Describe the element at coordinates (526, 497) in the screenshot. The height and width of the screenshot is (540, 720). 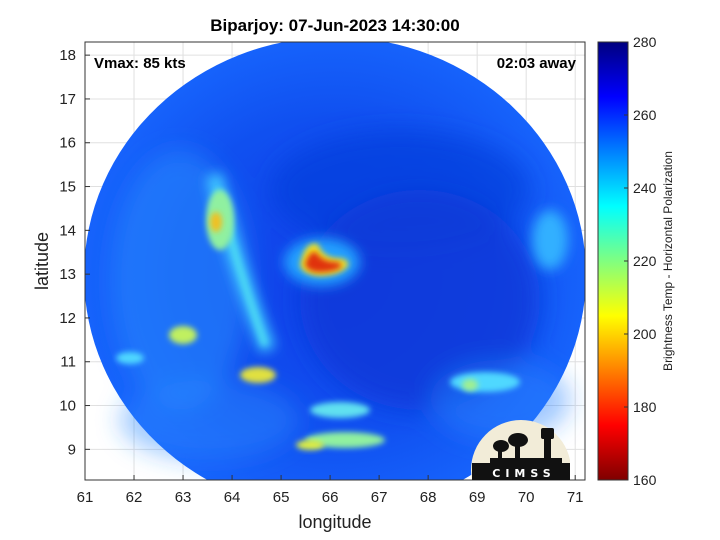
I see `x-tick-label: 70` at that location.